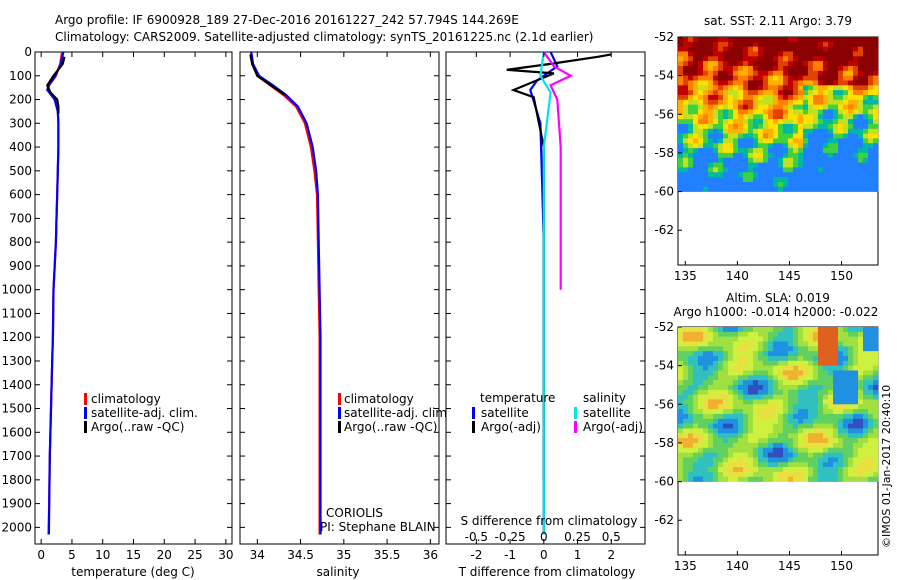 Image resolution: width=900 pixels, height=580 pixels. I want to click on legend-header-salinity: salinity, so click(604, 398).